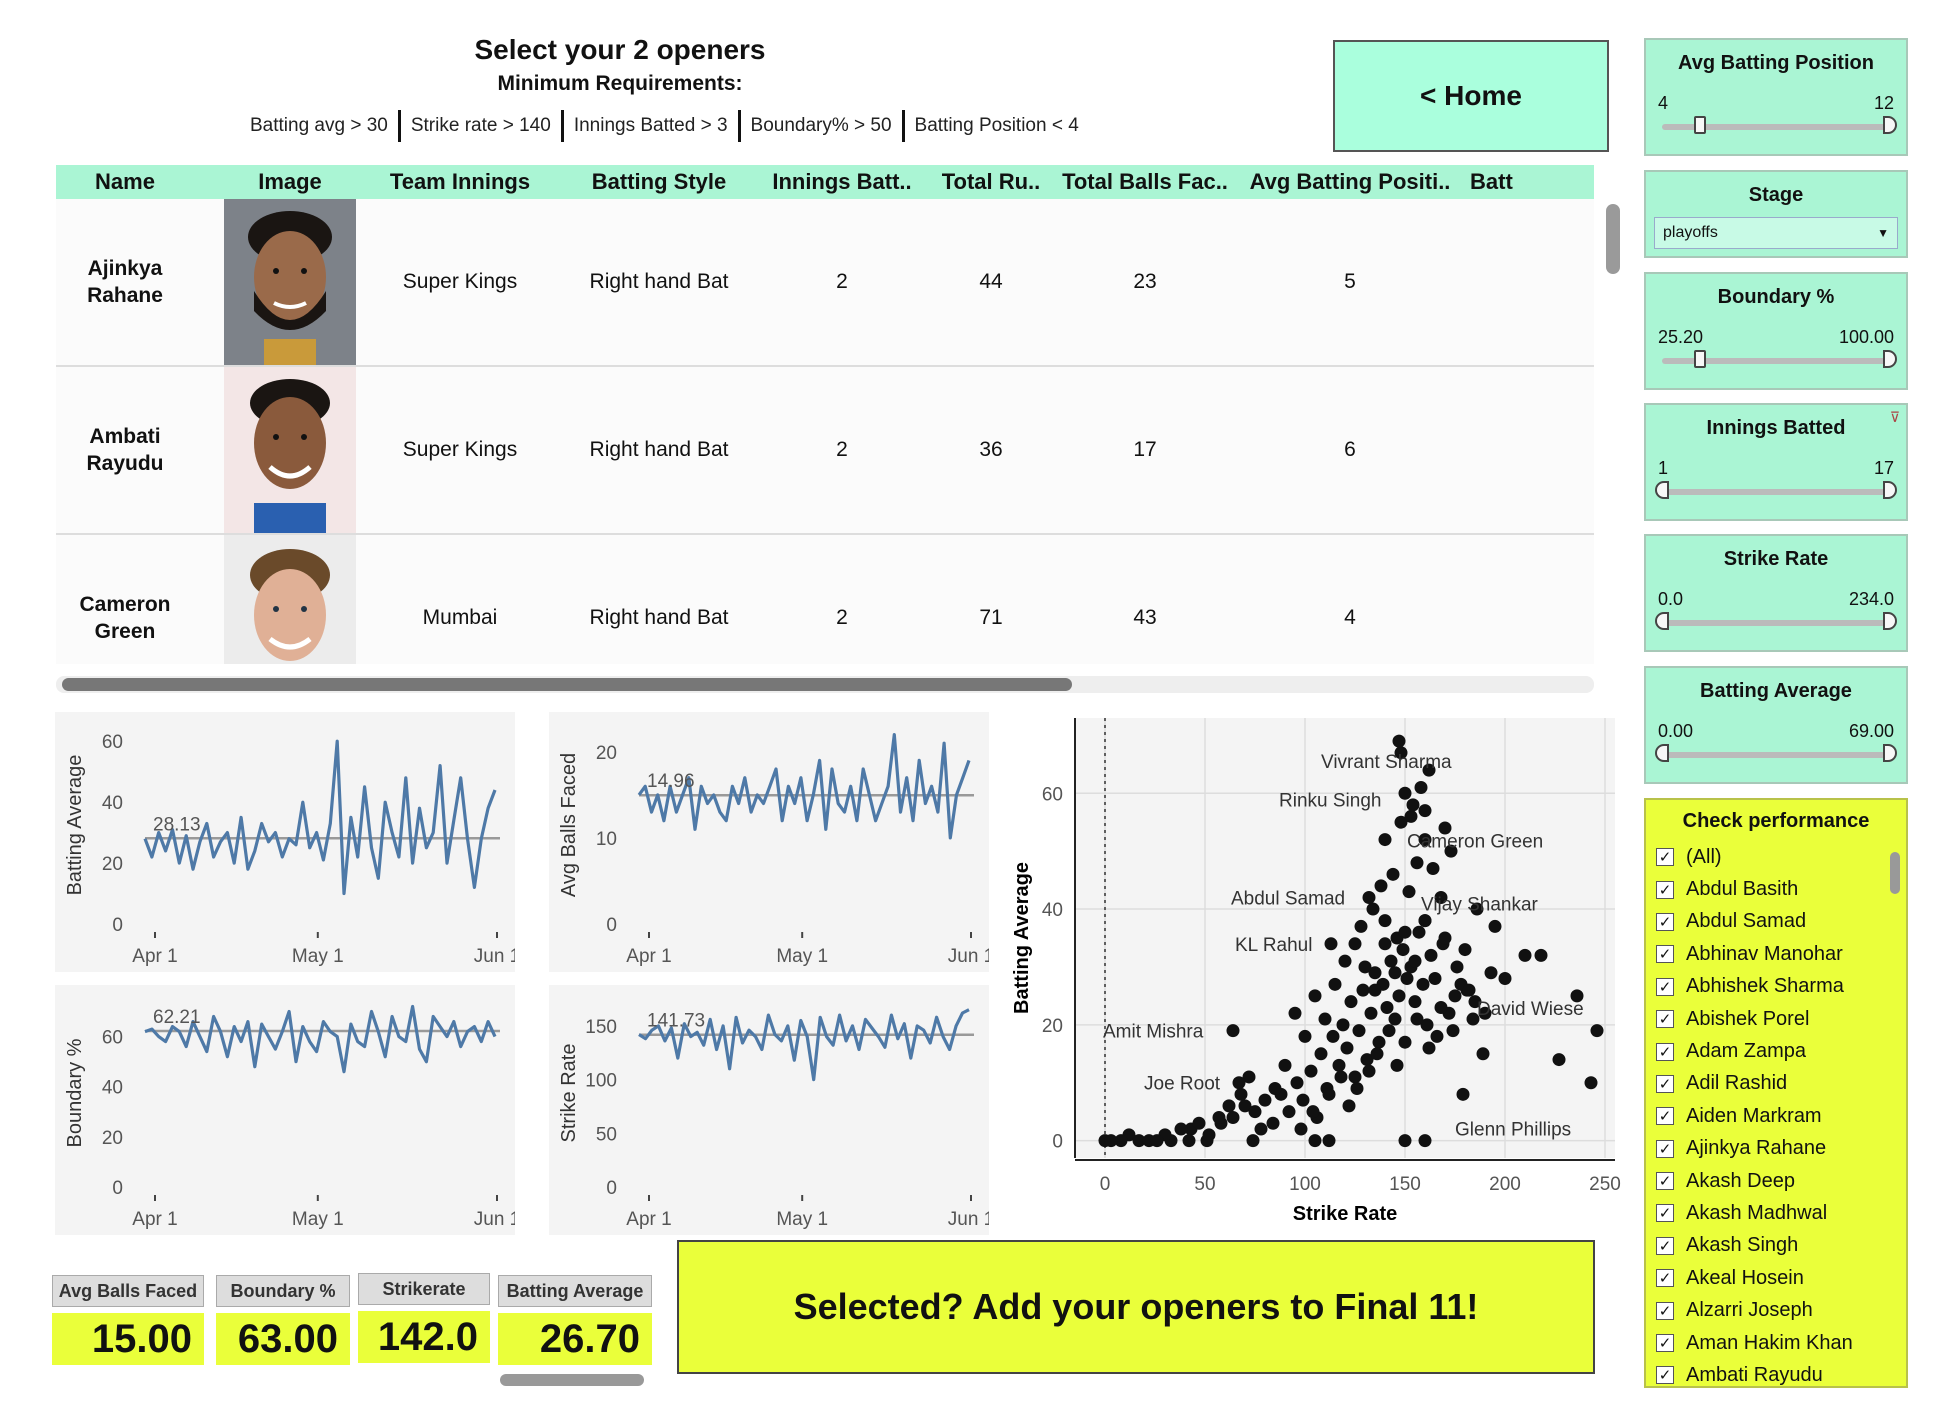 This screenshot has height=1414, width=1954. Describe the element at coordinates (1776, 1278) in the screenshot. I see `checklist-item: ✓ Akeal Hosein` at that location.